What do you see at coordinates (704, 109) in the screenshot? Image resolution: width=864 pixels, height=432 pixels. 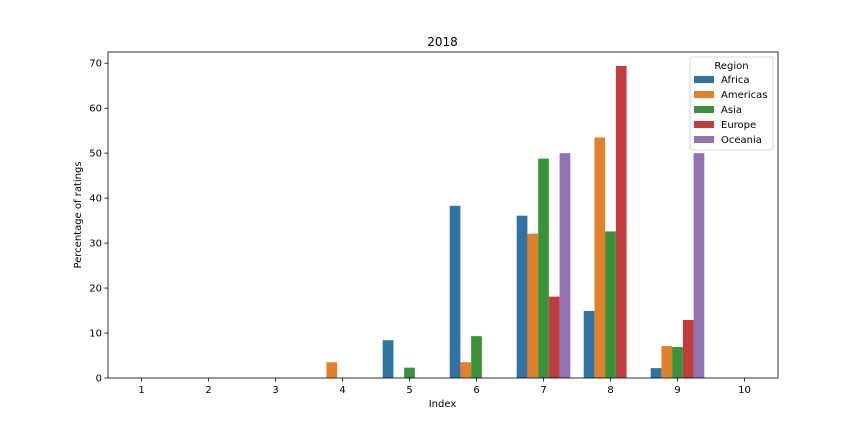 I see `legend-swatch-asia` at bounding box center [704, 109].